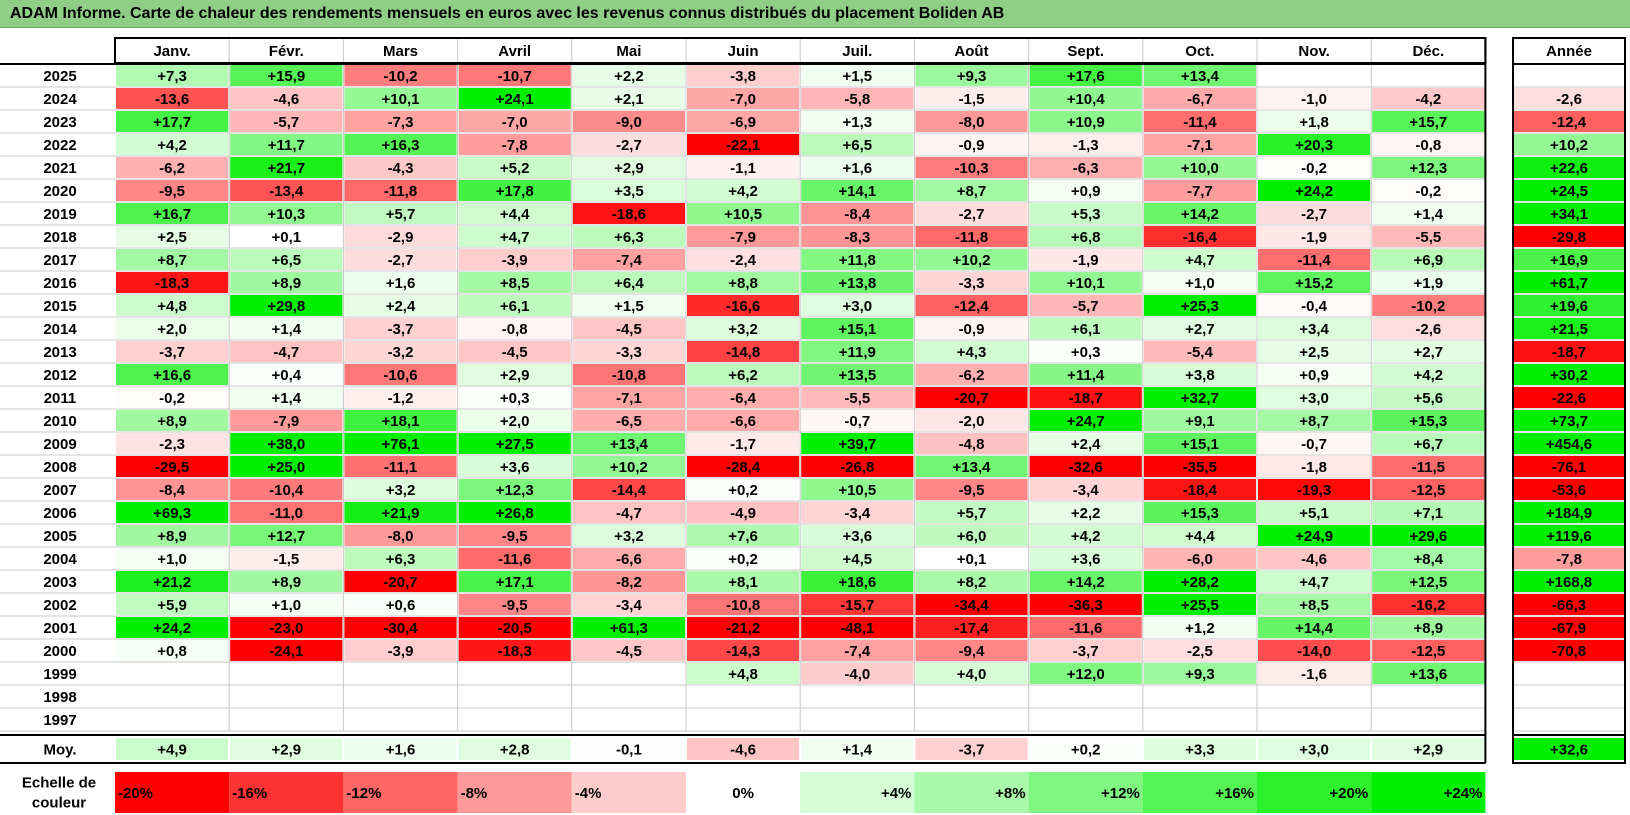  Describe the element at coordinates (1569, 145) in the screenshot. I see `year-total-value: +10,2` at that location.